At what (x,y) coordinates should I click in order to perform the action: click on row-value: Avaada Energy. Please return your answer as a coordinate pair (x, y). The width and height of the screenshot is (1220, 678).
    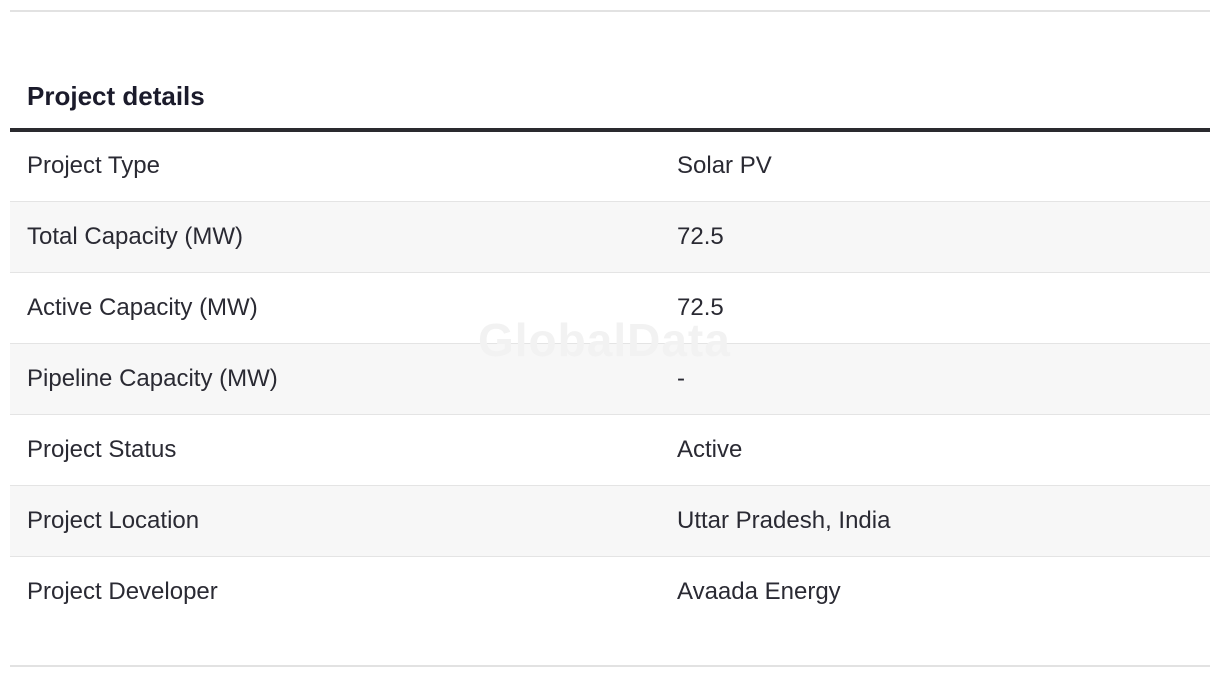
    Looking at the image, I should click on (759, 591).